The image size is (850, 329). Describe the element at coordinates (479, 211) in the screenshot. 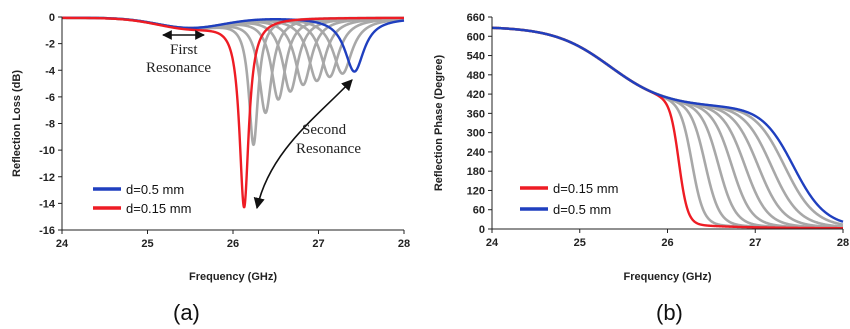

I see `y-tick-label: 60` at that location.